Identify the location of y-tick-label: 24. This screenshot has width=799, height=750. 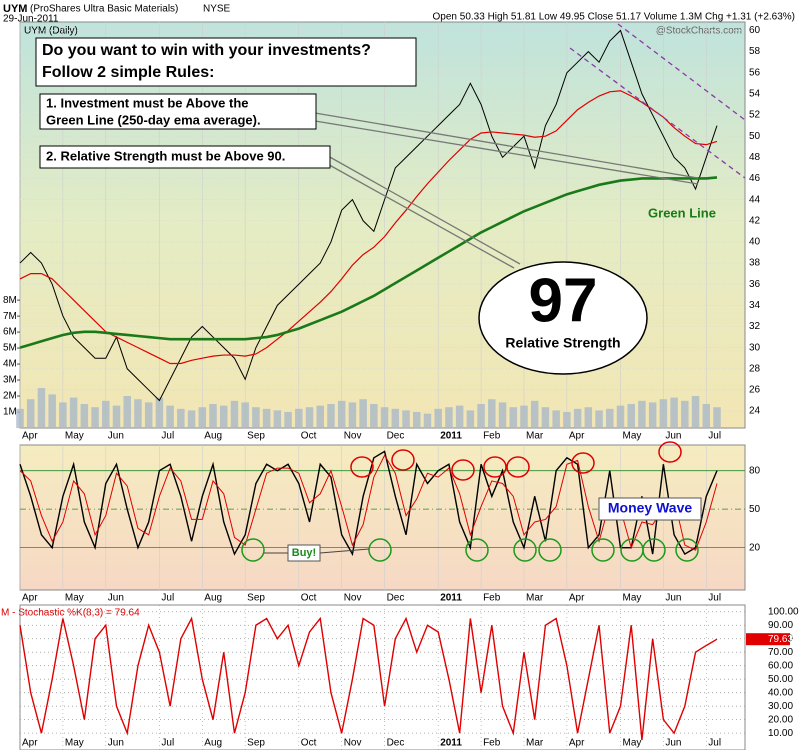
(755, 411).